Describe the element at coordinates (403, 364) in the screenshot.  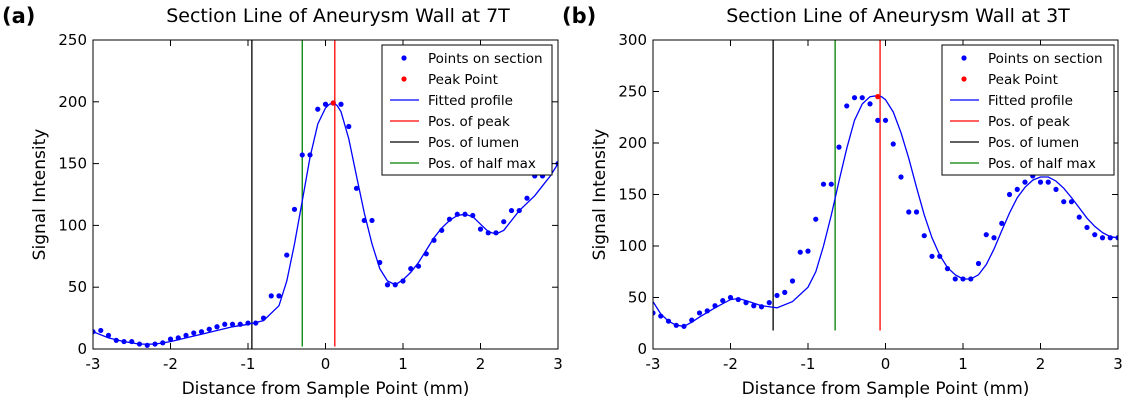
I see `x-tick-label: 1` at that location.